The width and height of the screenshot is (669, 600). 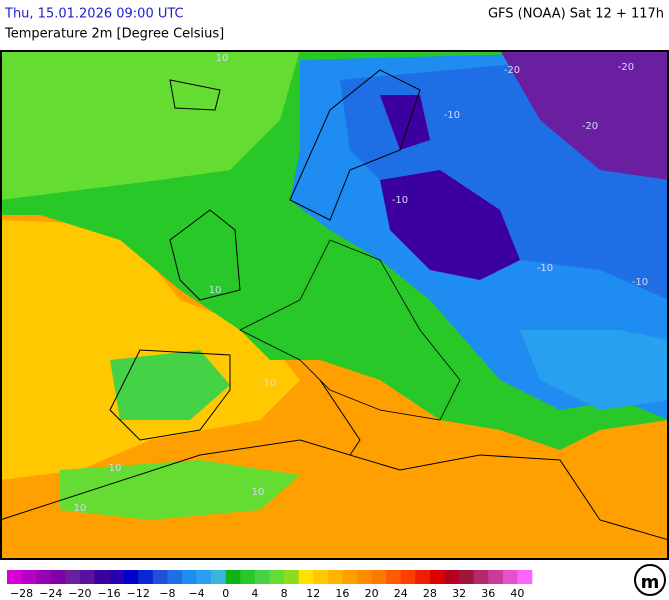 I want to click on legend-label: 4, so click(x=254, y=593).